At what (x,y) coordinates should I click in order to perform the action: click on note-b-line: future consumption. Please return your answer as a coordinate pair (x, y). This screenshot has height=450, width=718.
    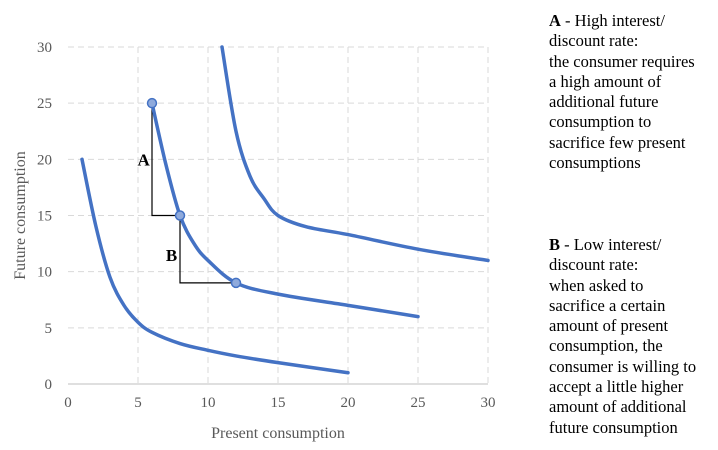
    Looking at the image, I should click on (613, 427).